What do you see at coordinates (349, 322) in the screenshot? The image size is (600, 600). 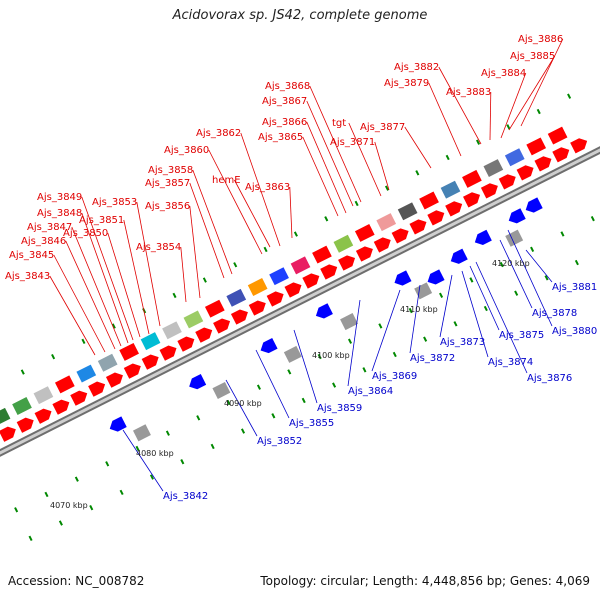 I see `reverse-feature-block` at bounding box center [349, 322].